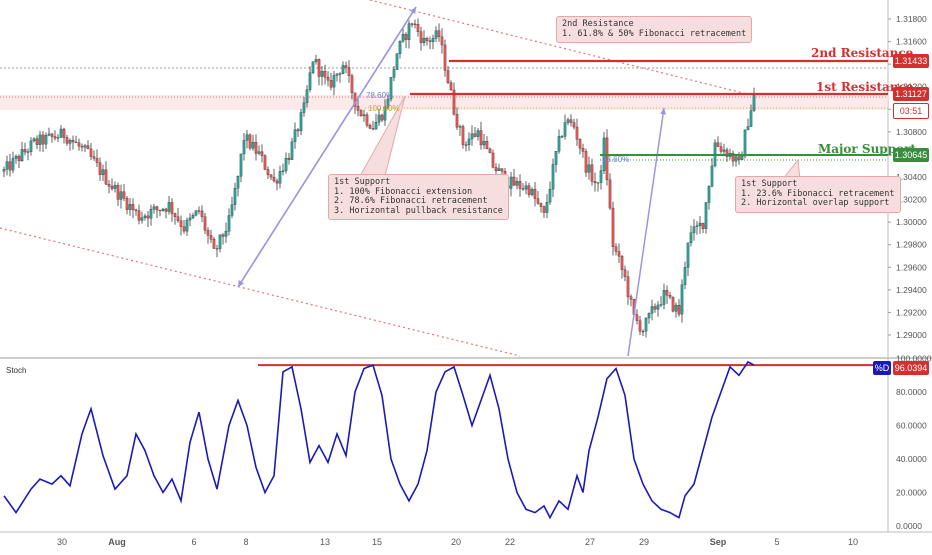 Image resolution: width=932 pixels, height=555 pixels. What do you see at coordinates (911, 368) in the screenshot?
I see `stoch-value-tag: 96.0394` at bounding box center [911, 368].